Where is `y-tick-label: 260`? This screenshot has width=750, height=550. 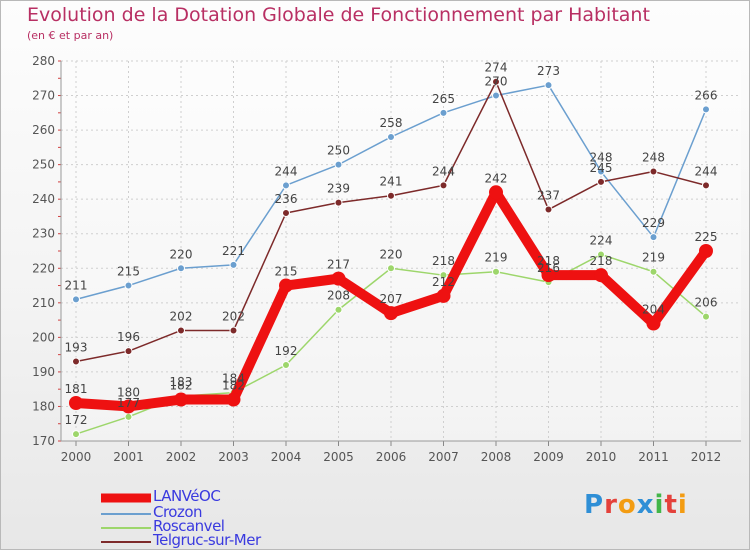 y-tick-label: 260 is located at coordinates (43, 130).